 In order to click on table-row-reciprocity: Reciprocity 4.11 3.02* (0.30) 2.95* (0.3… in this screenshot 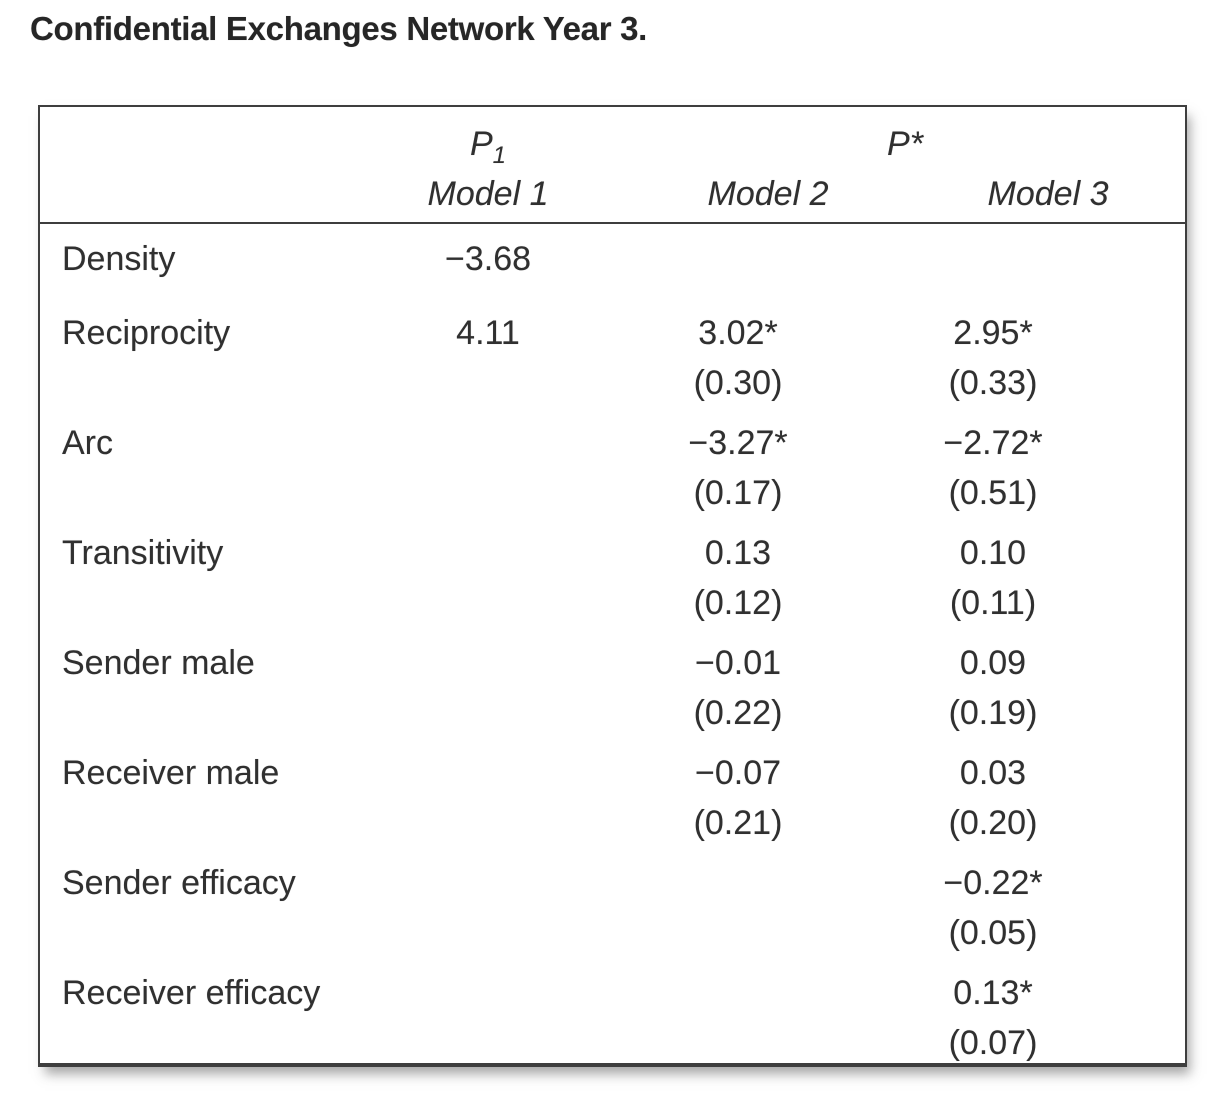, I will do `click(612, 353)`.